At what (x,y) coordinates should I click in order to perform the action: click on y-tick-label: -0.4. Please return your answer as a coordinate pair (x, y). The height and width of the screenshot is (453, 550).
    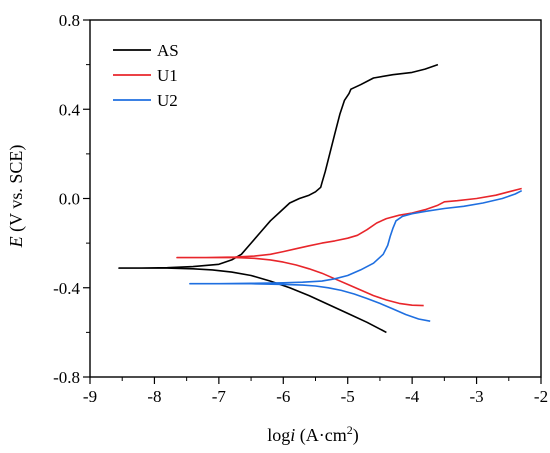
    Looking at the image, I should click on (66, 288).